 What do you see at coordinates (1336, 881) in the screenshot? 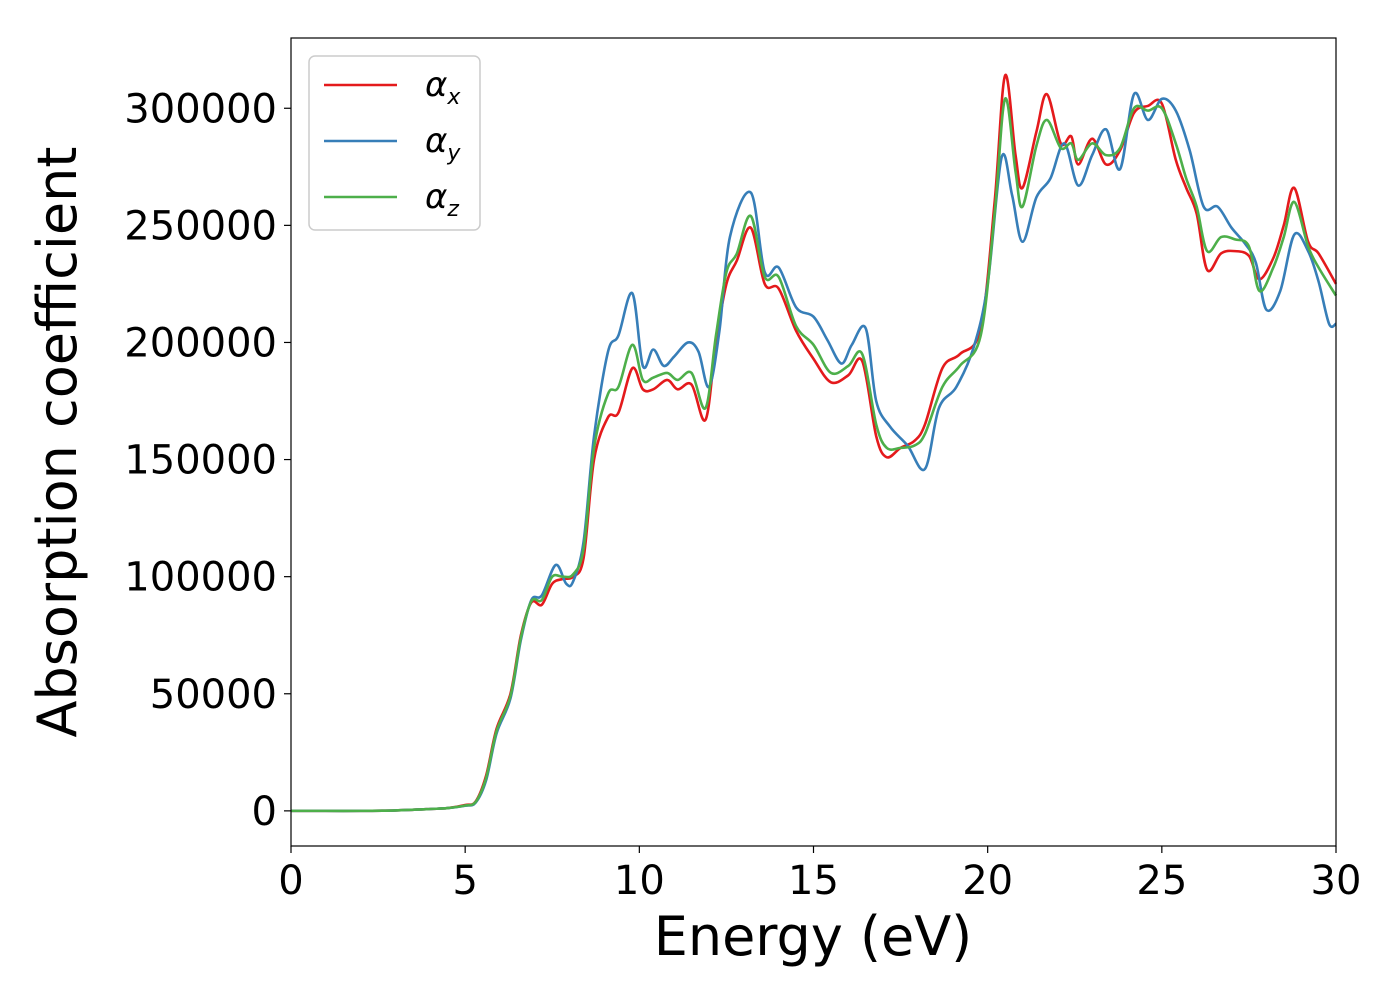
I see `x-tick-label: 30` at bounding box center [1336, 881].